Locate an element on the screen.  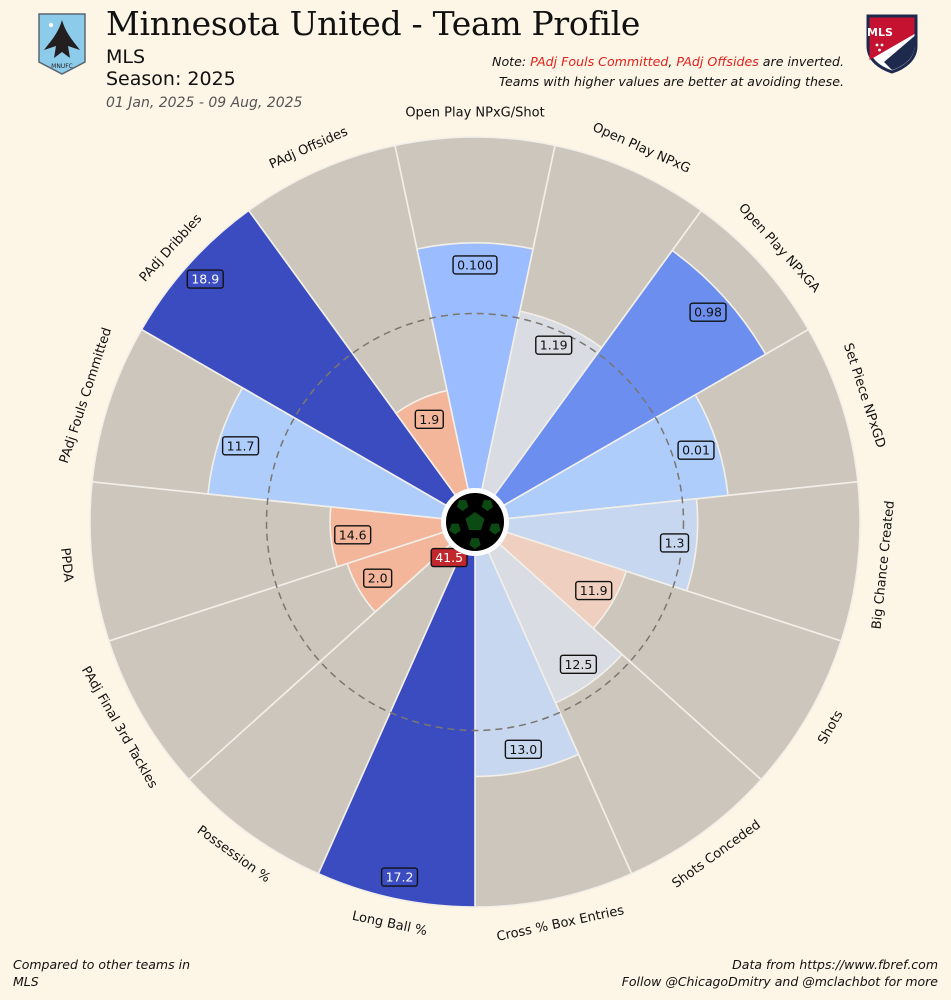
value-text-long-ball: 17.2 is located at coordinates (400, 877).